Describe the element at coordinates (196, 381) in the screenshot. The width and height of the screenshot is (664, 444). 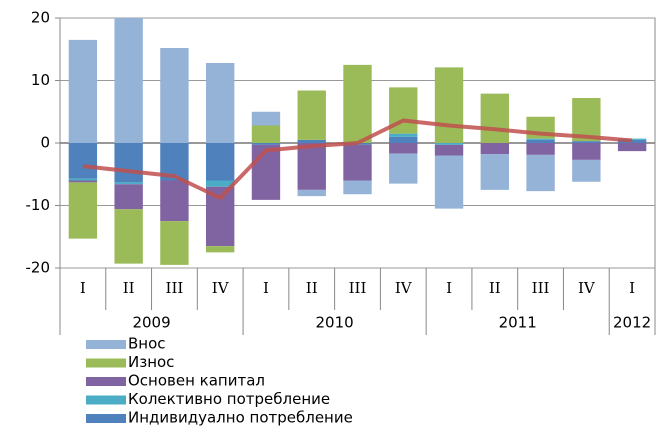
I see `legend-label: Основен капитал` at that location.